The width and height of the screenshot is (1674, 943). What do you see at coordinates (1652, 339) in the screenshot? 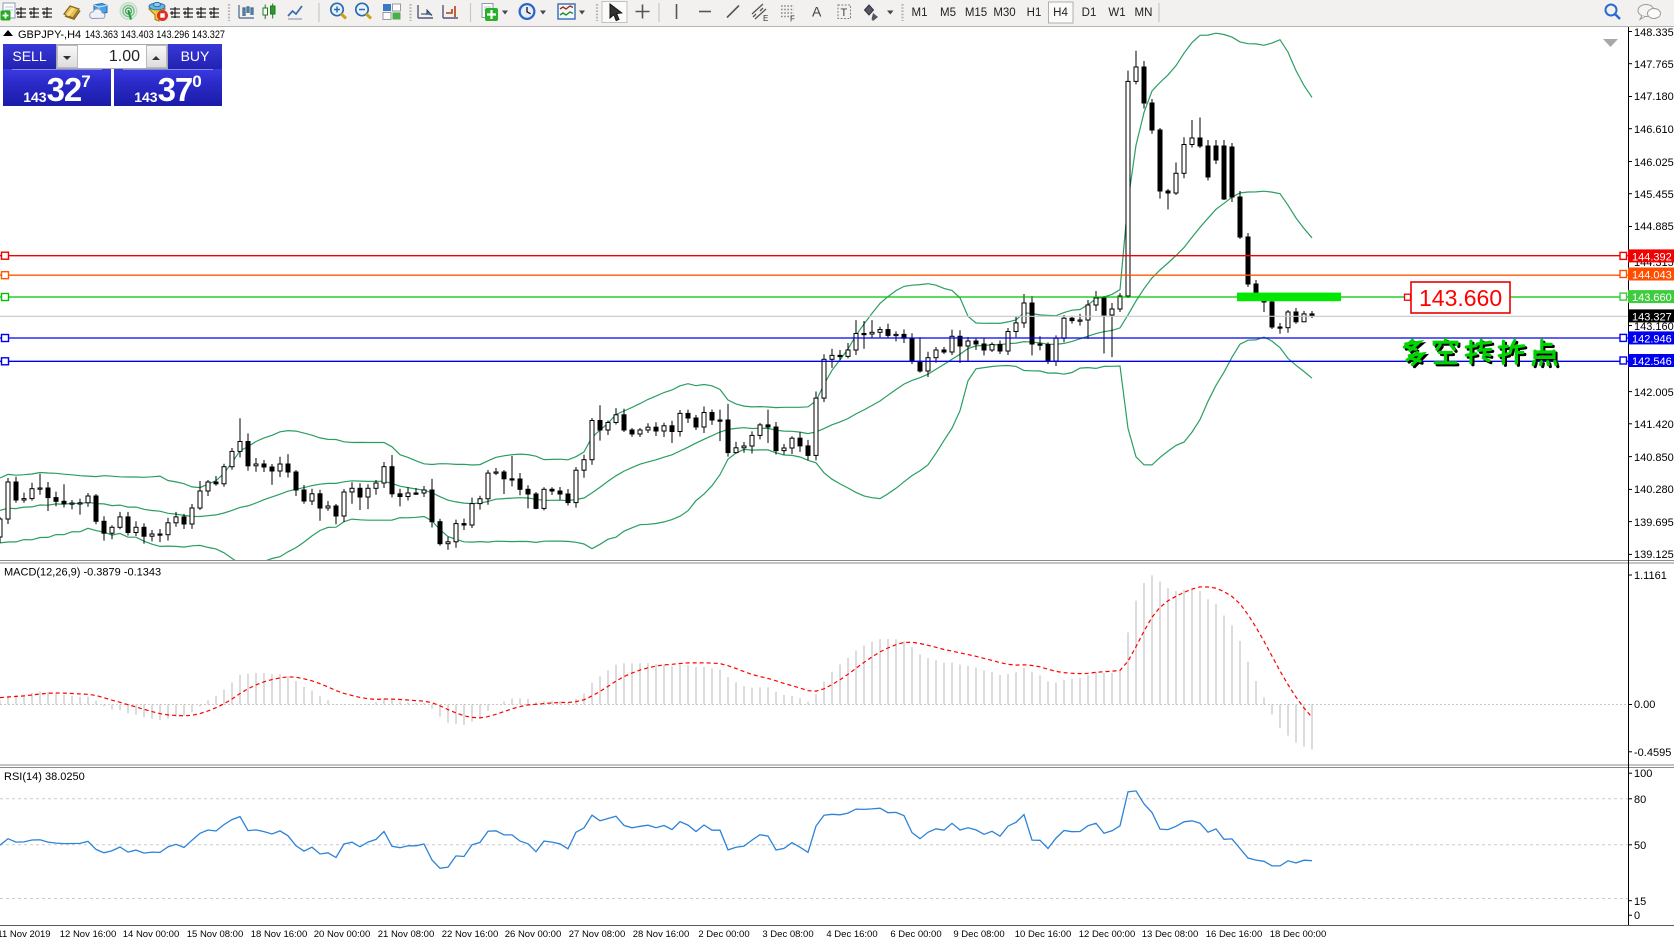
I see `svg-text: 142.946` at bounding box center [1652, 339].